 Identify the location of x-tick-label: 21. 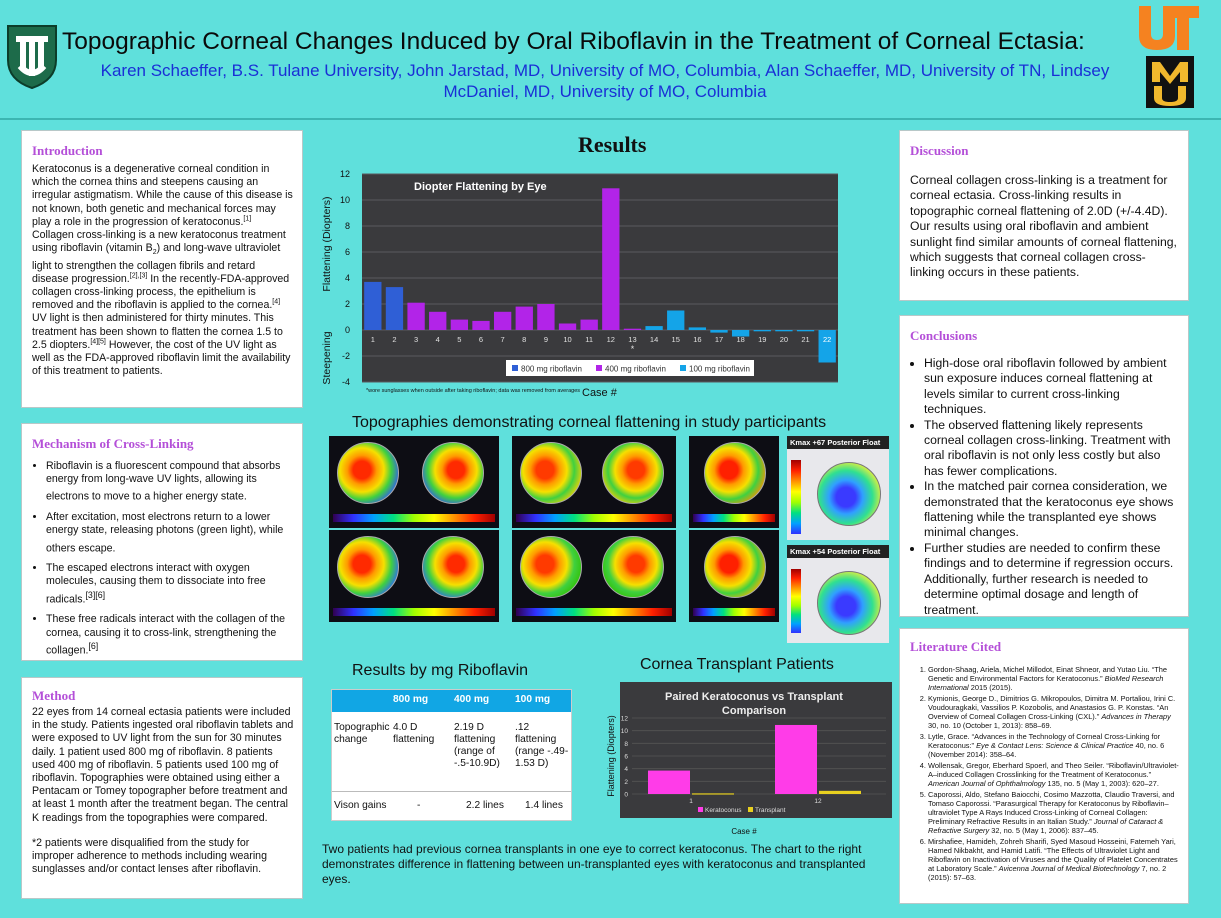
(805, 339).